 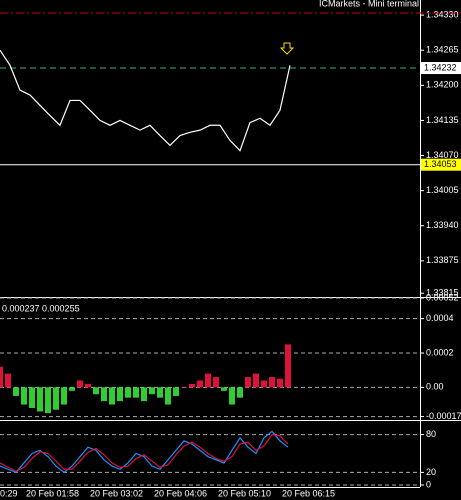 I want to click on x-tick-label: 20 Feb 03:02, so click(x=116, y=493).